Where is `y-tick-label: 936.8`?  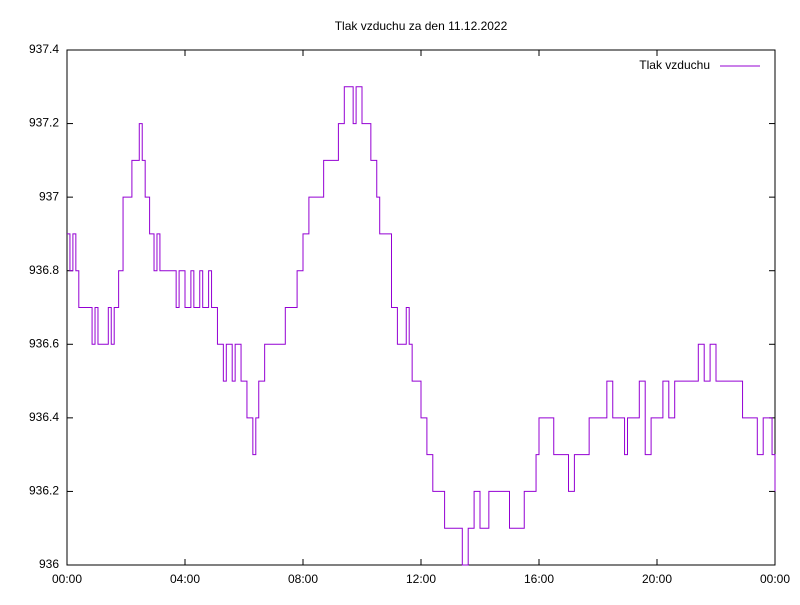
y-tick-label: 936.8 is located at coordinates (44, 270).